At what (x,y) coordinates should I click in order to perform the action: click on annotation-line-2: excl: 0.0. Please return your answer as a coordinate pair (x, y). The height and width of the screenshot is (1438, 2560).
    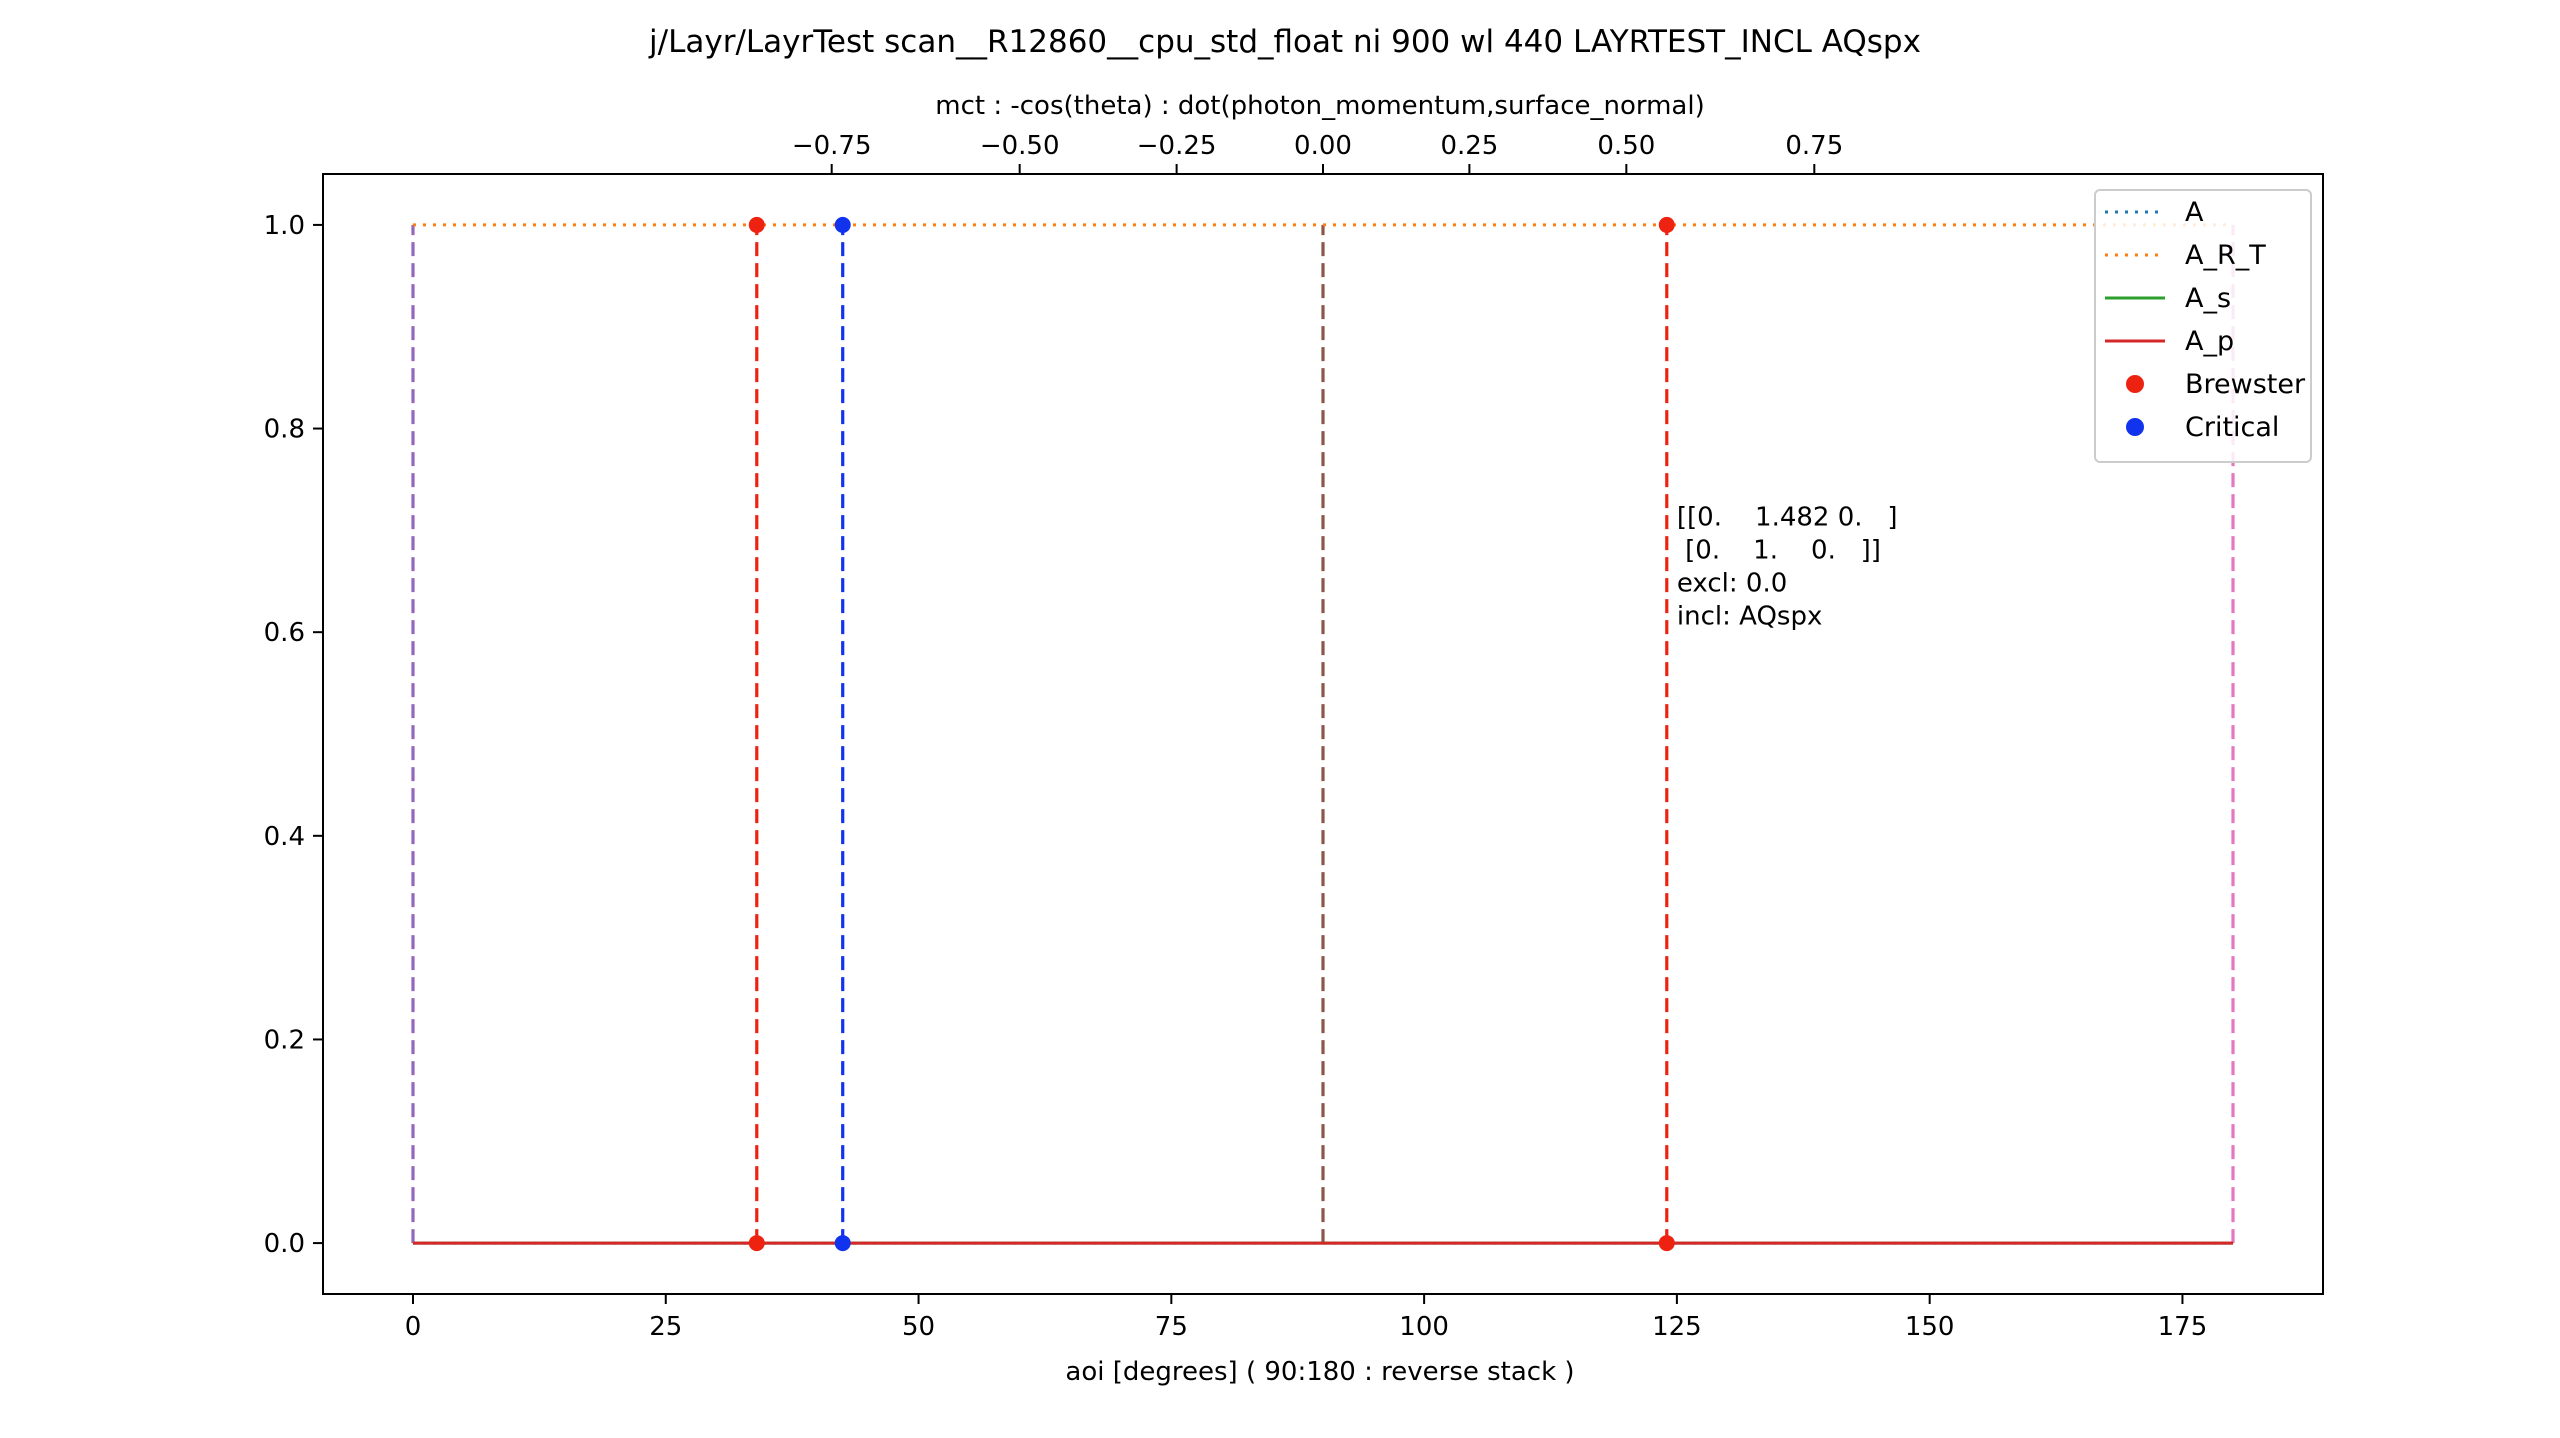
    Looking at the image, I should click on (1732, 583).